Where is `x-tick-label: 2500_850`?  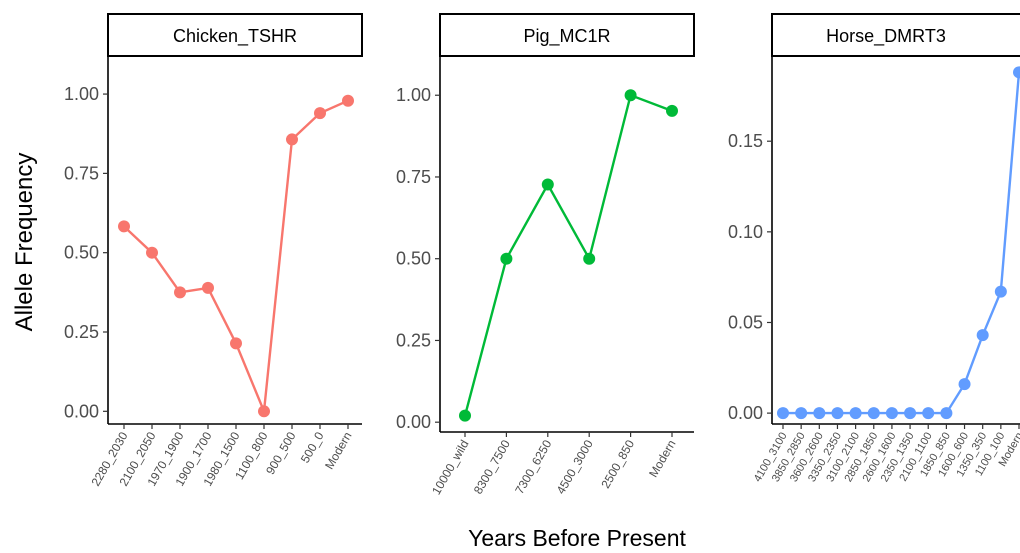 x-tick-label: 2500_850 is located at coordinates (617, 464).